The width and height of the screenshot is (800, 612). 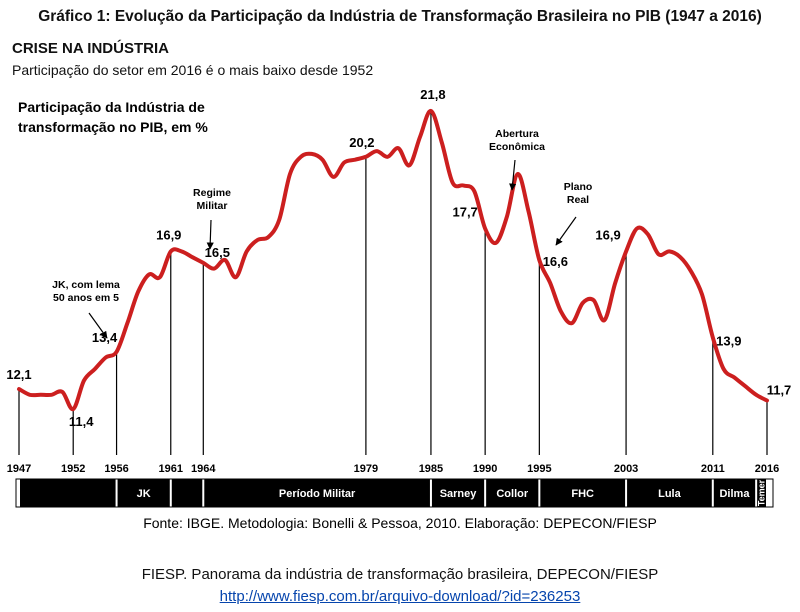 I want to click on annotation-0-line-1: 50 anos em 5, so click(x=86, y=298).